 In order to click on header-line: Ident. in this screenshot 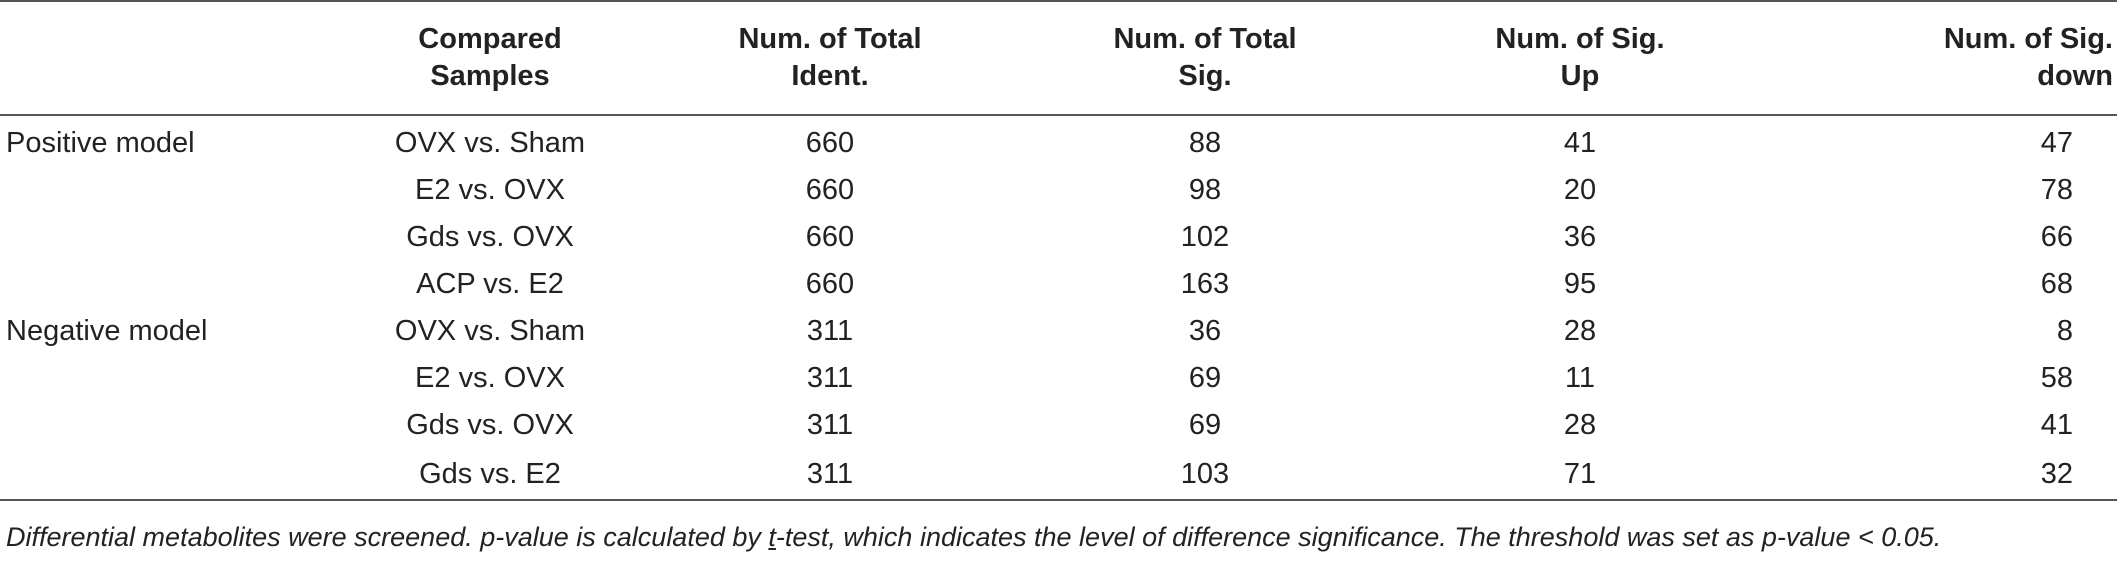, I will do `click(830, 76)`.